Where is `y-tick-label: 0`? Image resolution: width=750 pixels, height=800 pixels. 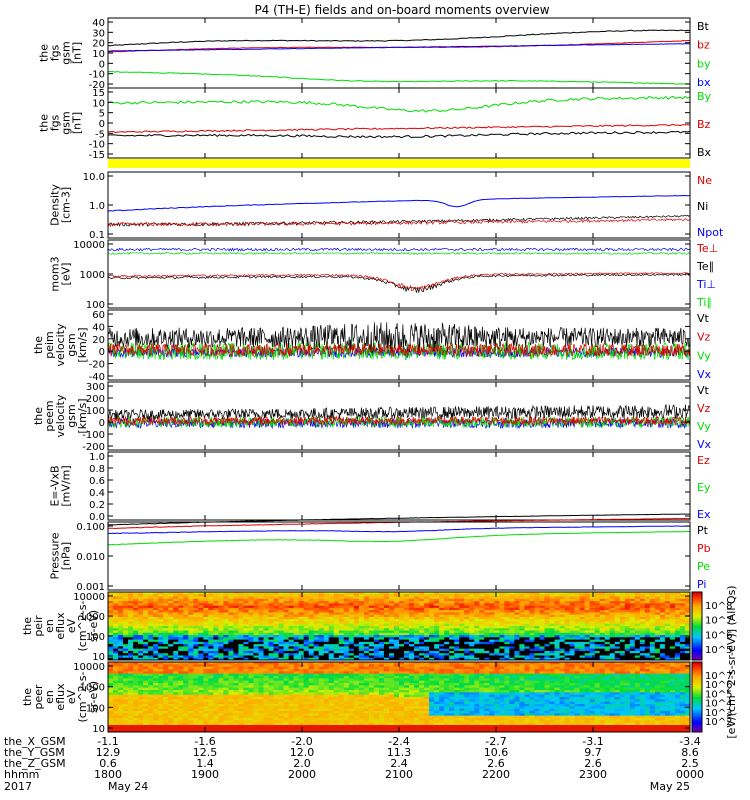 y-tick-label: 0 is located at coordinates (102, 423).